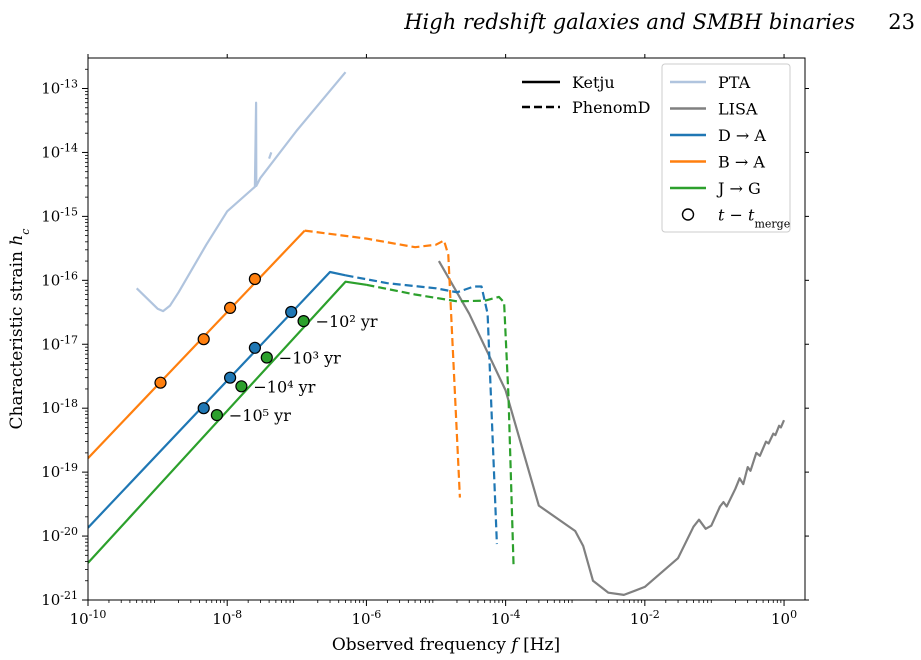 This screenshot has height=660, width=921. What do you see at coordinates (738, 109) in the screenshot?
I see `legend-label-lisa: LISA` at bounding box center [738, 109].